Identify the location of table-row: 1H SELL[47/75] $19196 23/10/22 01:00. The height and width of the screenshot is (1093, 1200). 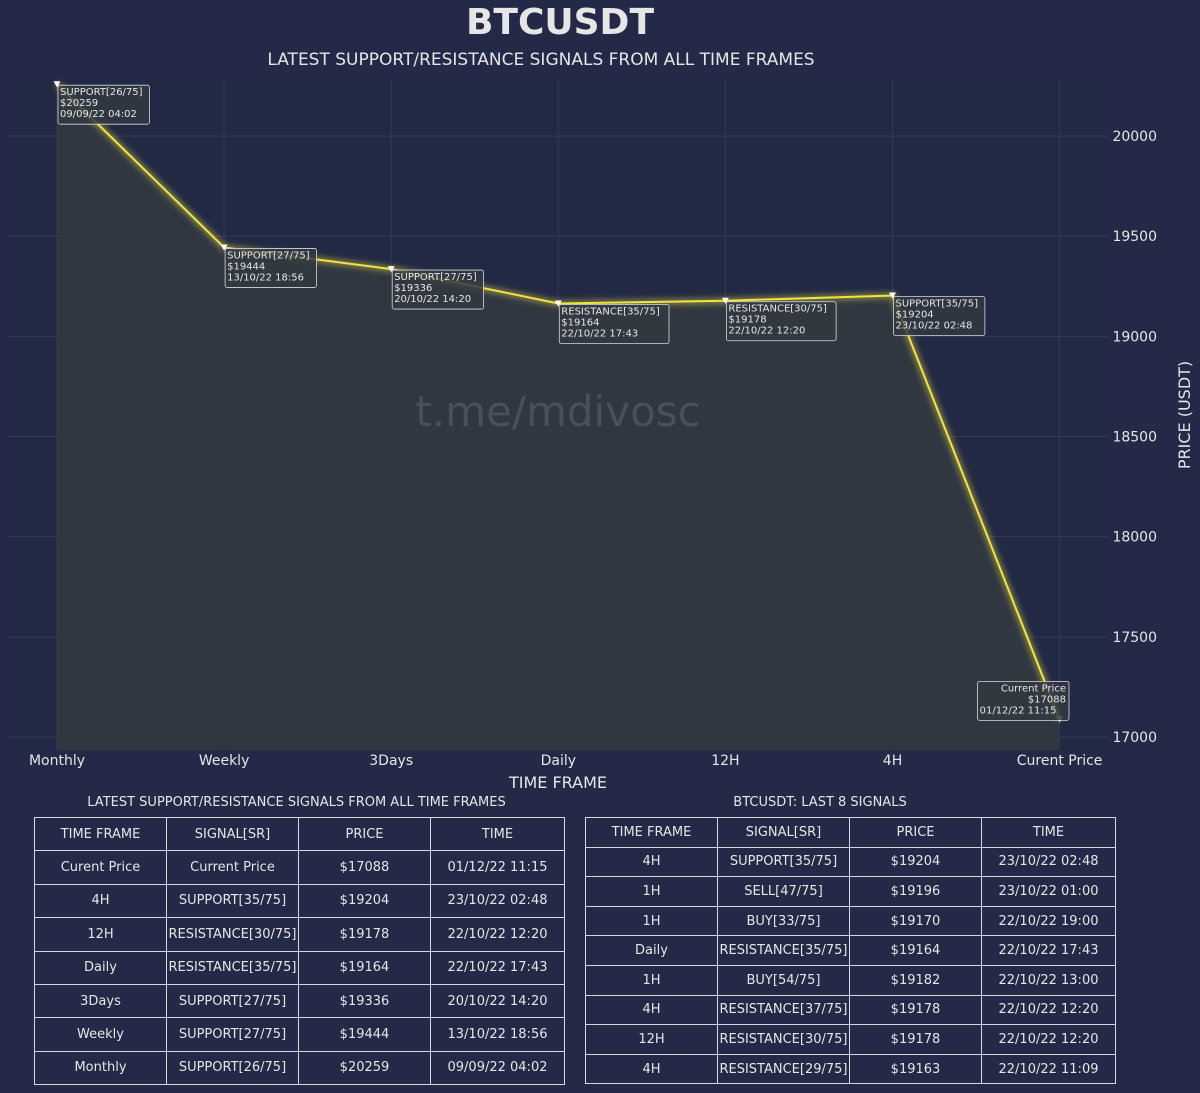
(850, 891).